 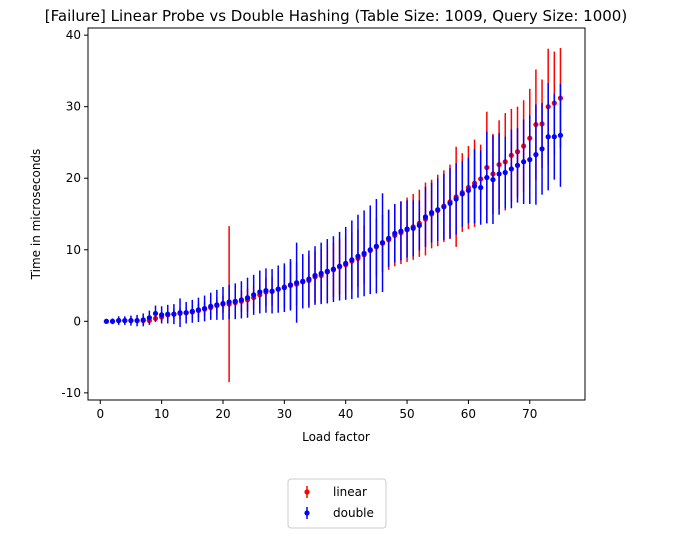 I want to click on y-tick-label: 10, so click(x=73, y=250).